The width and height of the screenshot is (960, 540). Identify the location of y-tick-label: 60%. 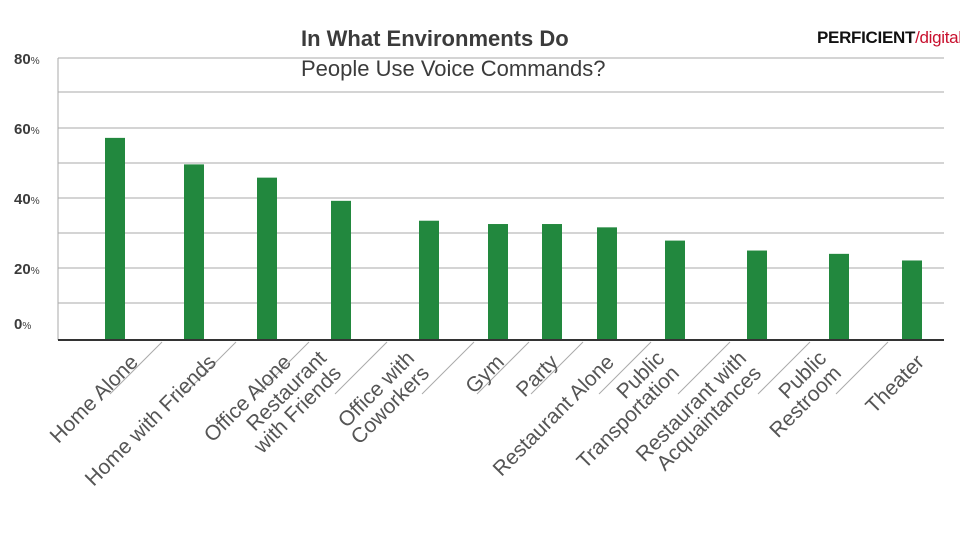
(27, 129).